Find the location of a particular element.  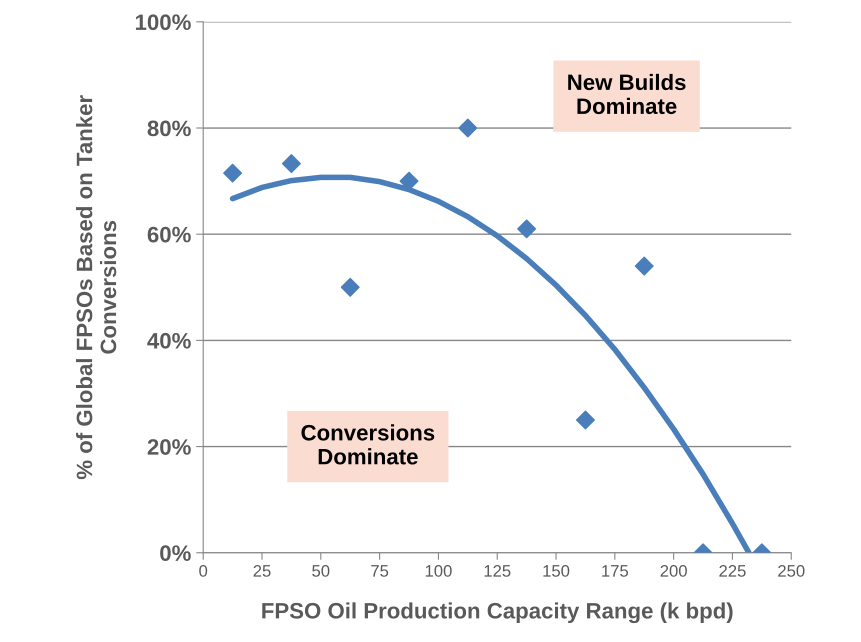

y-tick-label: 40% is located at coordinates (169, 340).